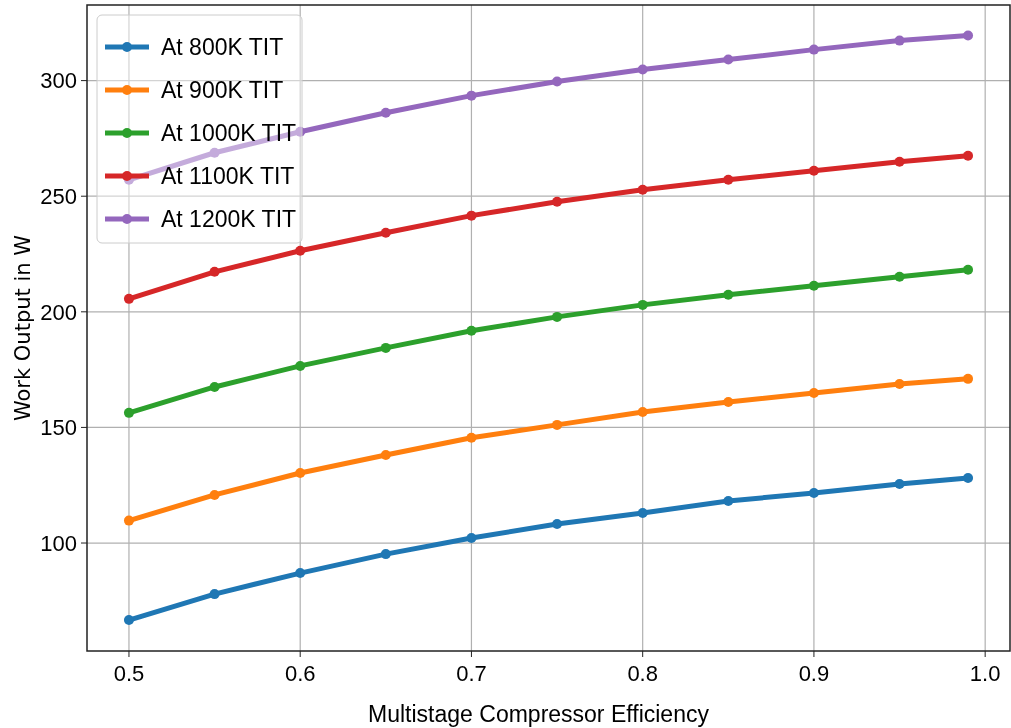 Image resolution: width=1011 pixels, height=728 pixels. What do you see at coordinates (642, 673) in the screenshot?
I see `x-tick-label: 0.8` at bounding box center [642, 673].